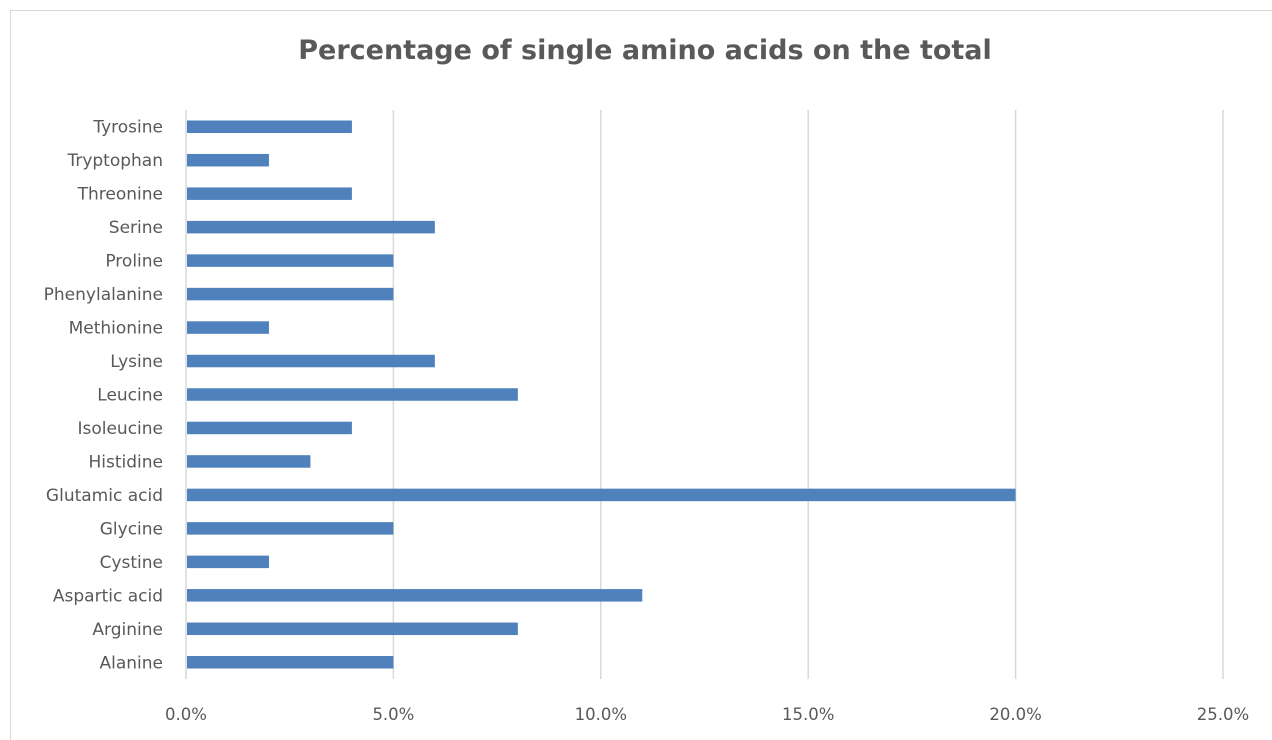 The width and height of the screenshot is (1272, 740). Describe the element at coordinates (393, 714) in the screenshot. I see `x-tick-label: 5.0%` at that location.